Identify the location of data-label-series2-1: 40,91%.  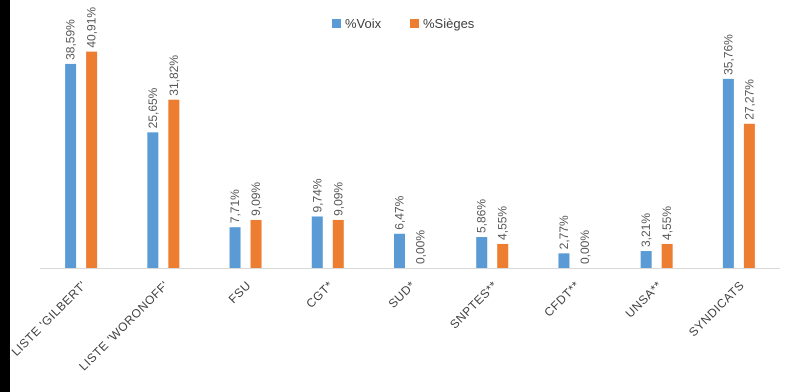
(92, 27).